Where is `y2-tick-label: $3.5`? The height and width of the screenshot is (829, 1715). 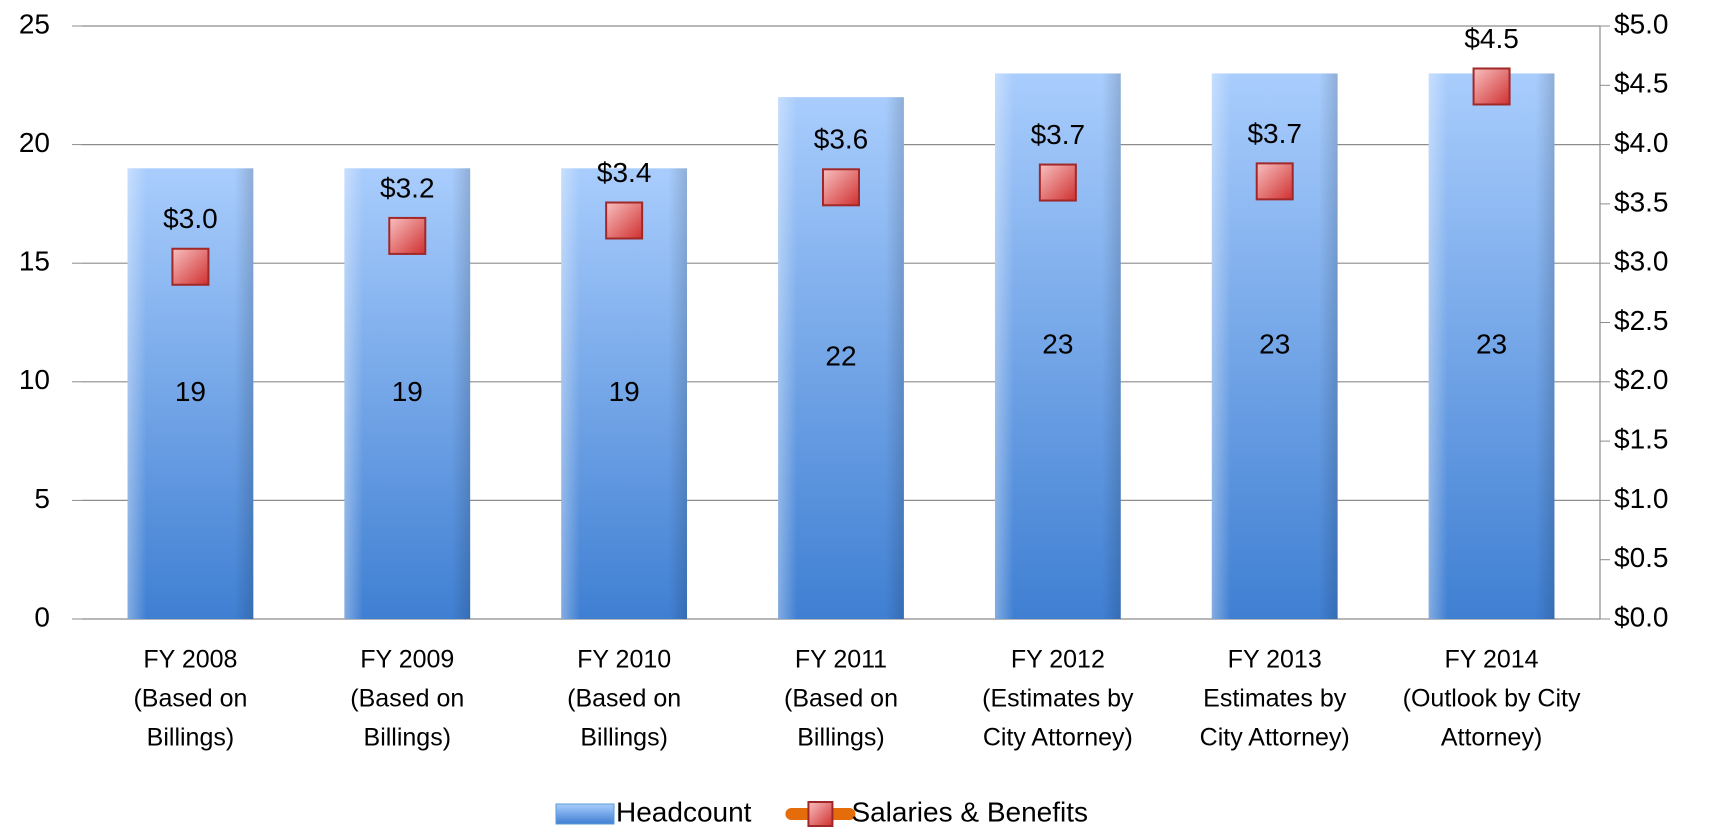 y2-tick-label: $3.5 is located at coordinates (1641, 201).